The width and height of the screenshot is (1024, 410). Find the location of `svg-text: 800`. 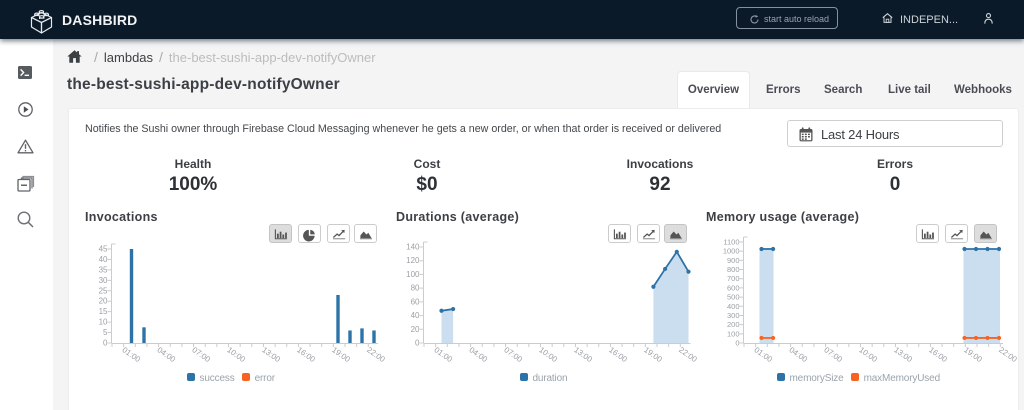

svg-text: 800 is located at coordinates (733, 269).